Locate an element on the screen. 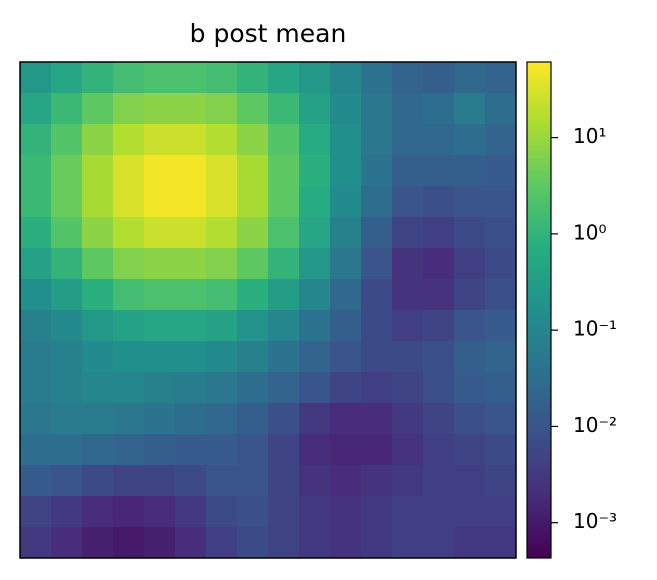 The height and width of the screenshot is (580, 657). colorbar is located at coordinates (539, 310).